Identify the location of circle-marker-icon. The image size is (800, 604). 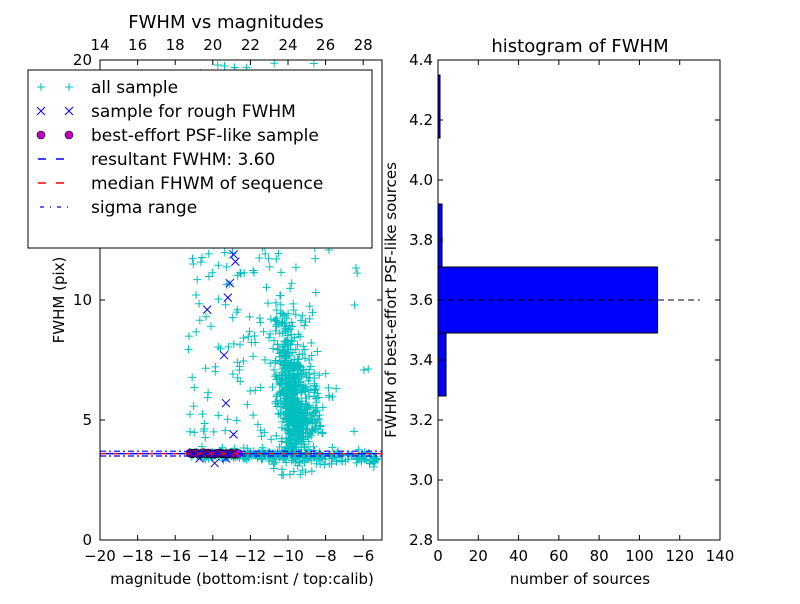
(69, 135).